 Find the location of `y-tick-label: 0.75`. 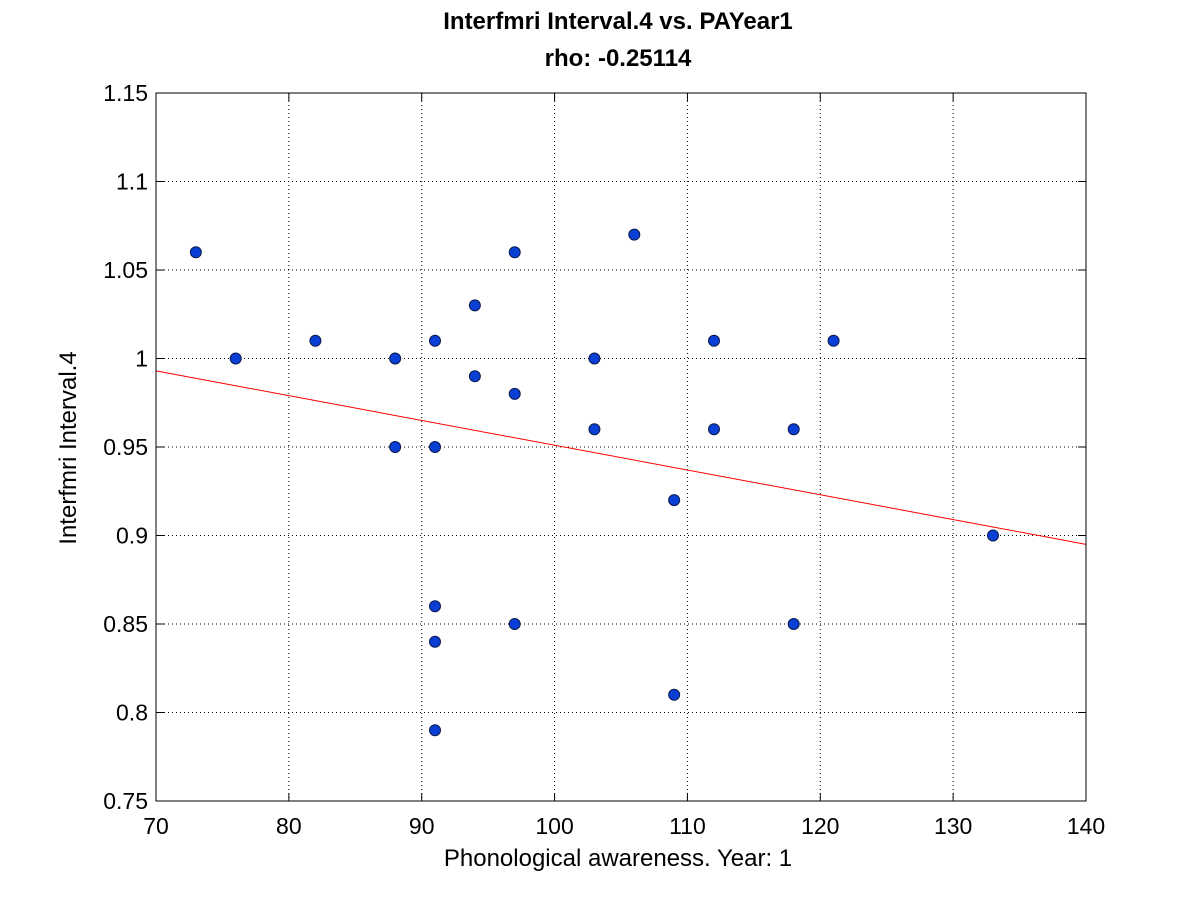

y-tick-label: 0.75 is located at coordinates (125, 801).